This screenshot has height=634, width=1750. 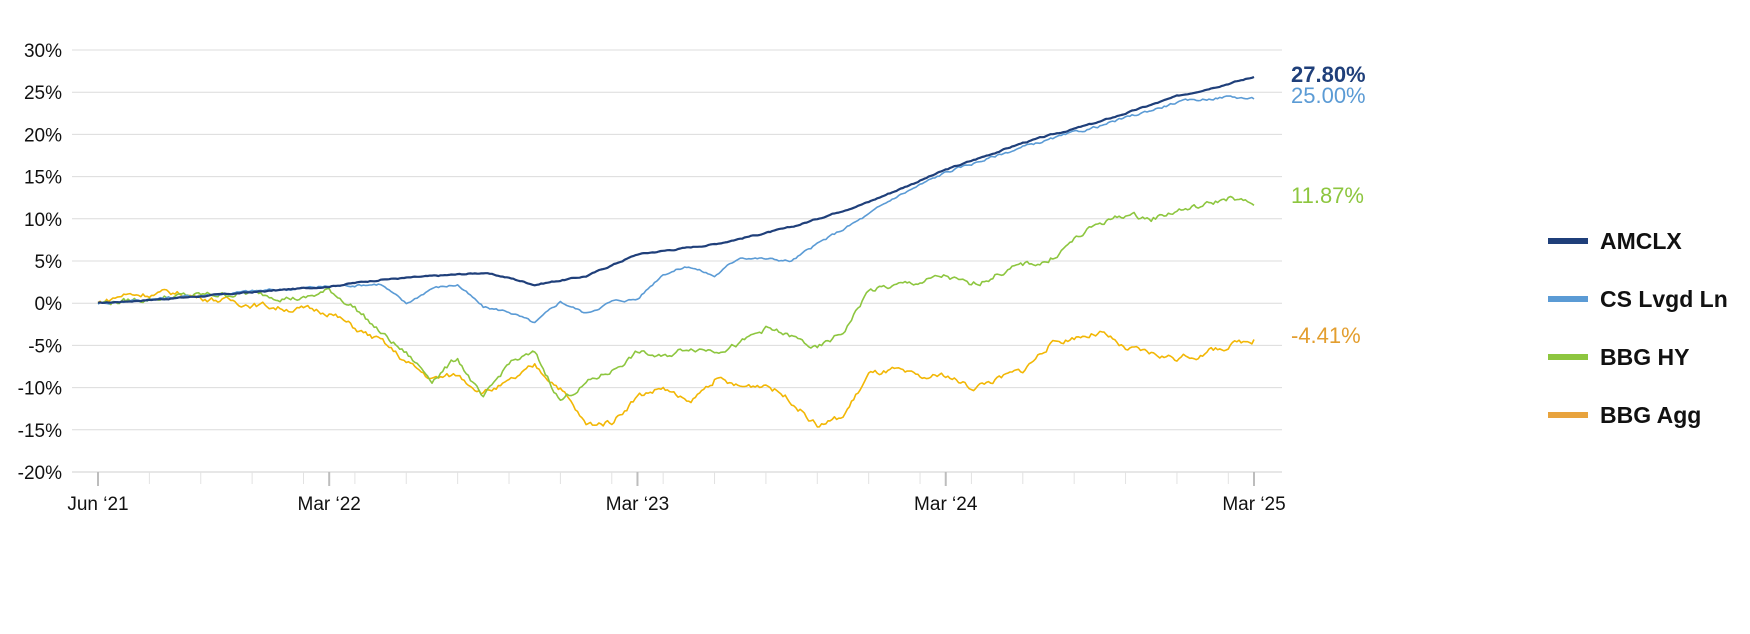 I want to click on legend-item-bbg-agg: BBG Agg, so click(x=1638, y=415).